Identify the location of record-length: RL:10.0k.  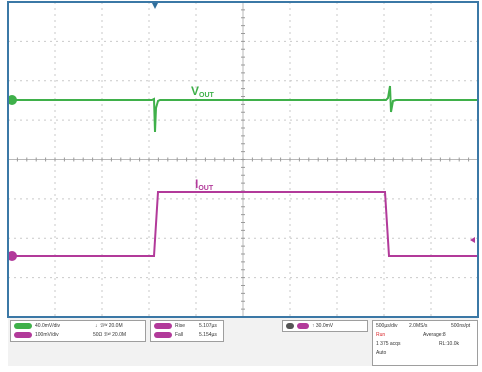
(449, 344).